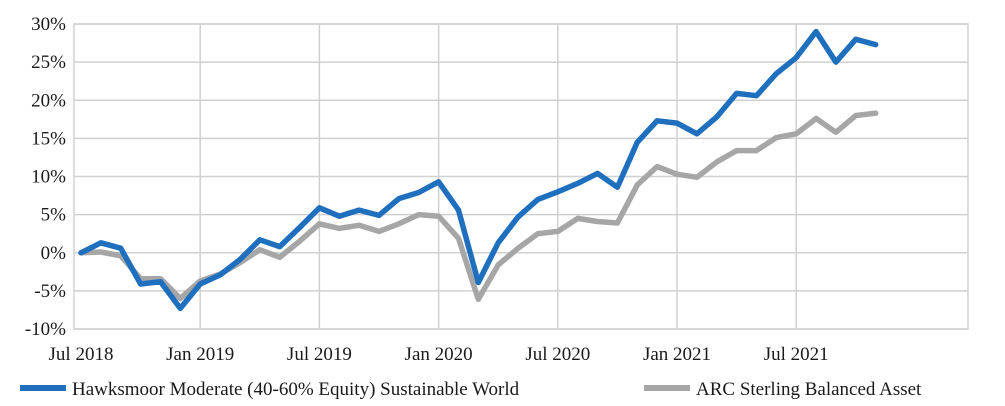  I want to click on y-tick-label: 15%, so click(48, 138).